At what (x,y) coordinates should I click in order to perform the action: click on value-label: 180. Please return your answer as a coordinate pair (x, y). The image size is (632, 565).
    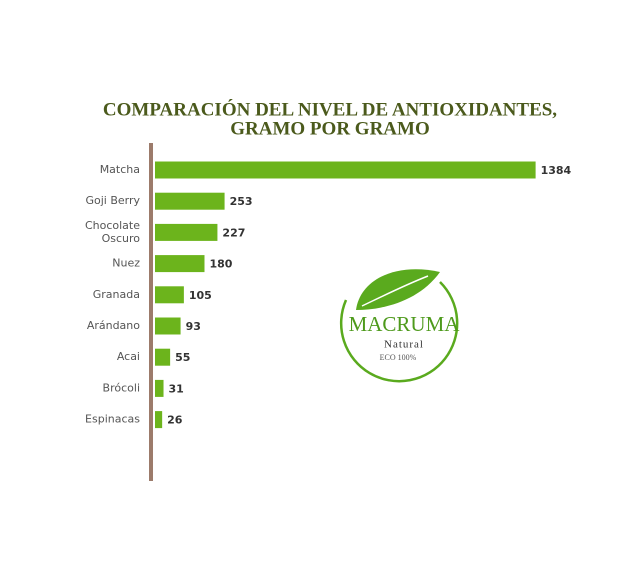
    Looking at the image, I should click on (221, 264).